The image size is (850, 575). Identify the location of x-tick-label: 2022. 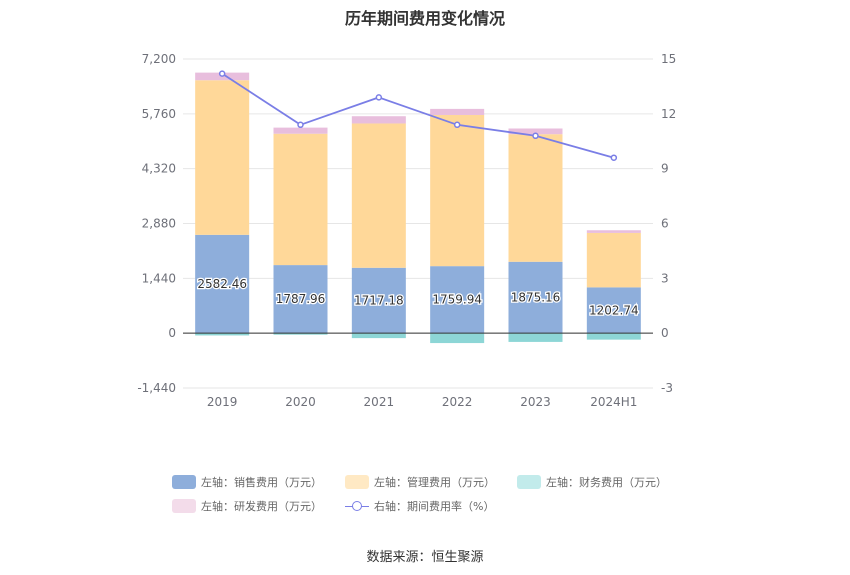
(457, 402).